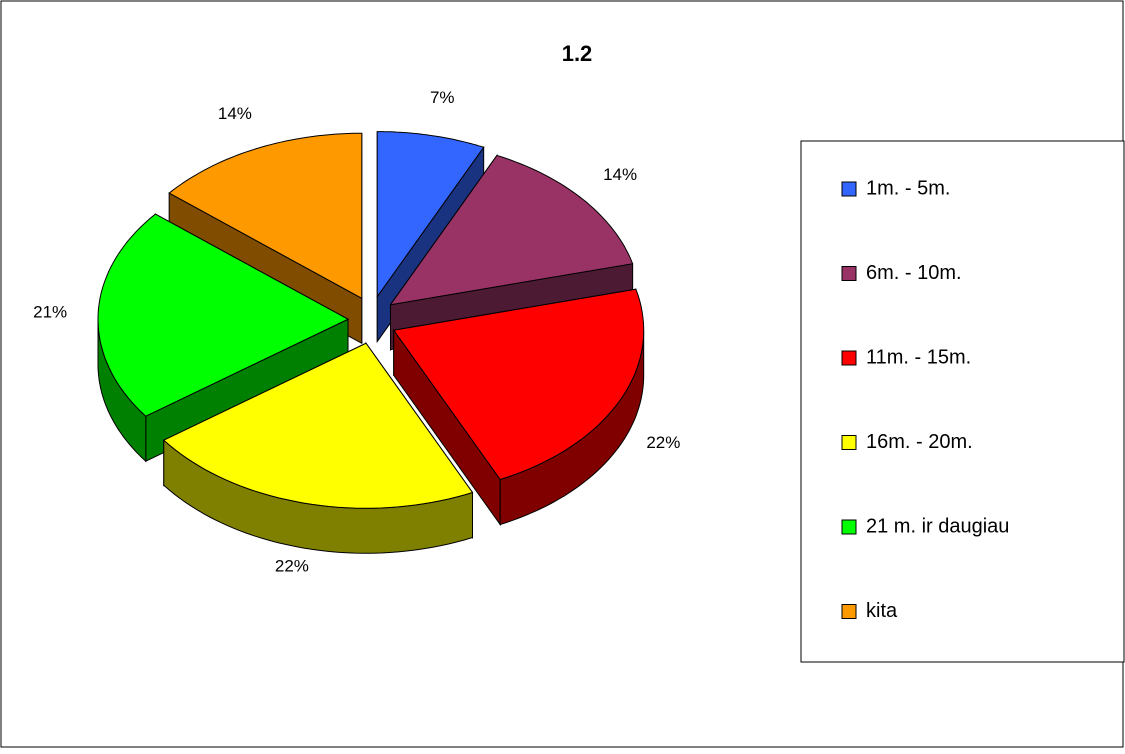  Describe the element at coordinates (442, 97) in the screenshot. I see `data-label: 7%` at that location.